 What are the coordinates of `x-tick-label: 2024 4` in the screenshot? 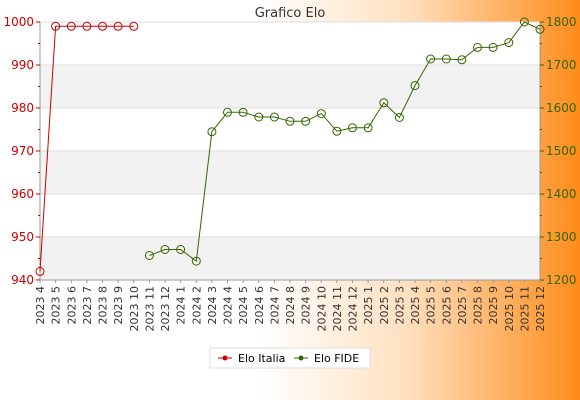 It's located at (228, 305).